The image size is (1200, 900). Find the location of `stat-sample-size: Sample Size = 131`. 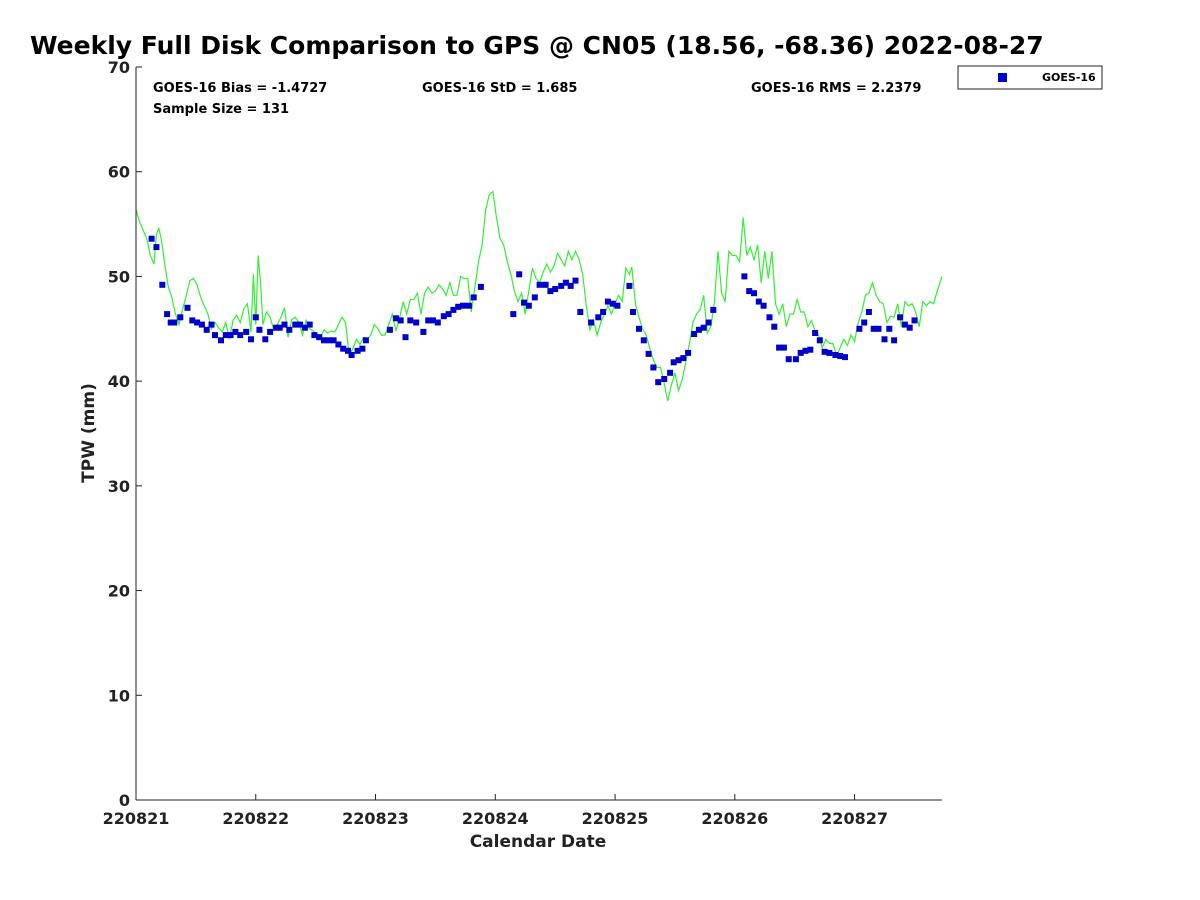

stat-sample-size: Sample Size = 131 is located at coordinates (221, 109).